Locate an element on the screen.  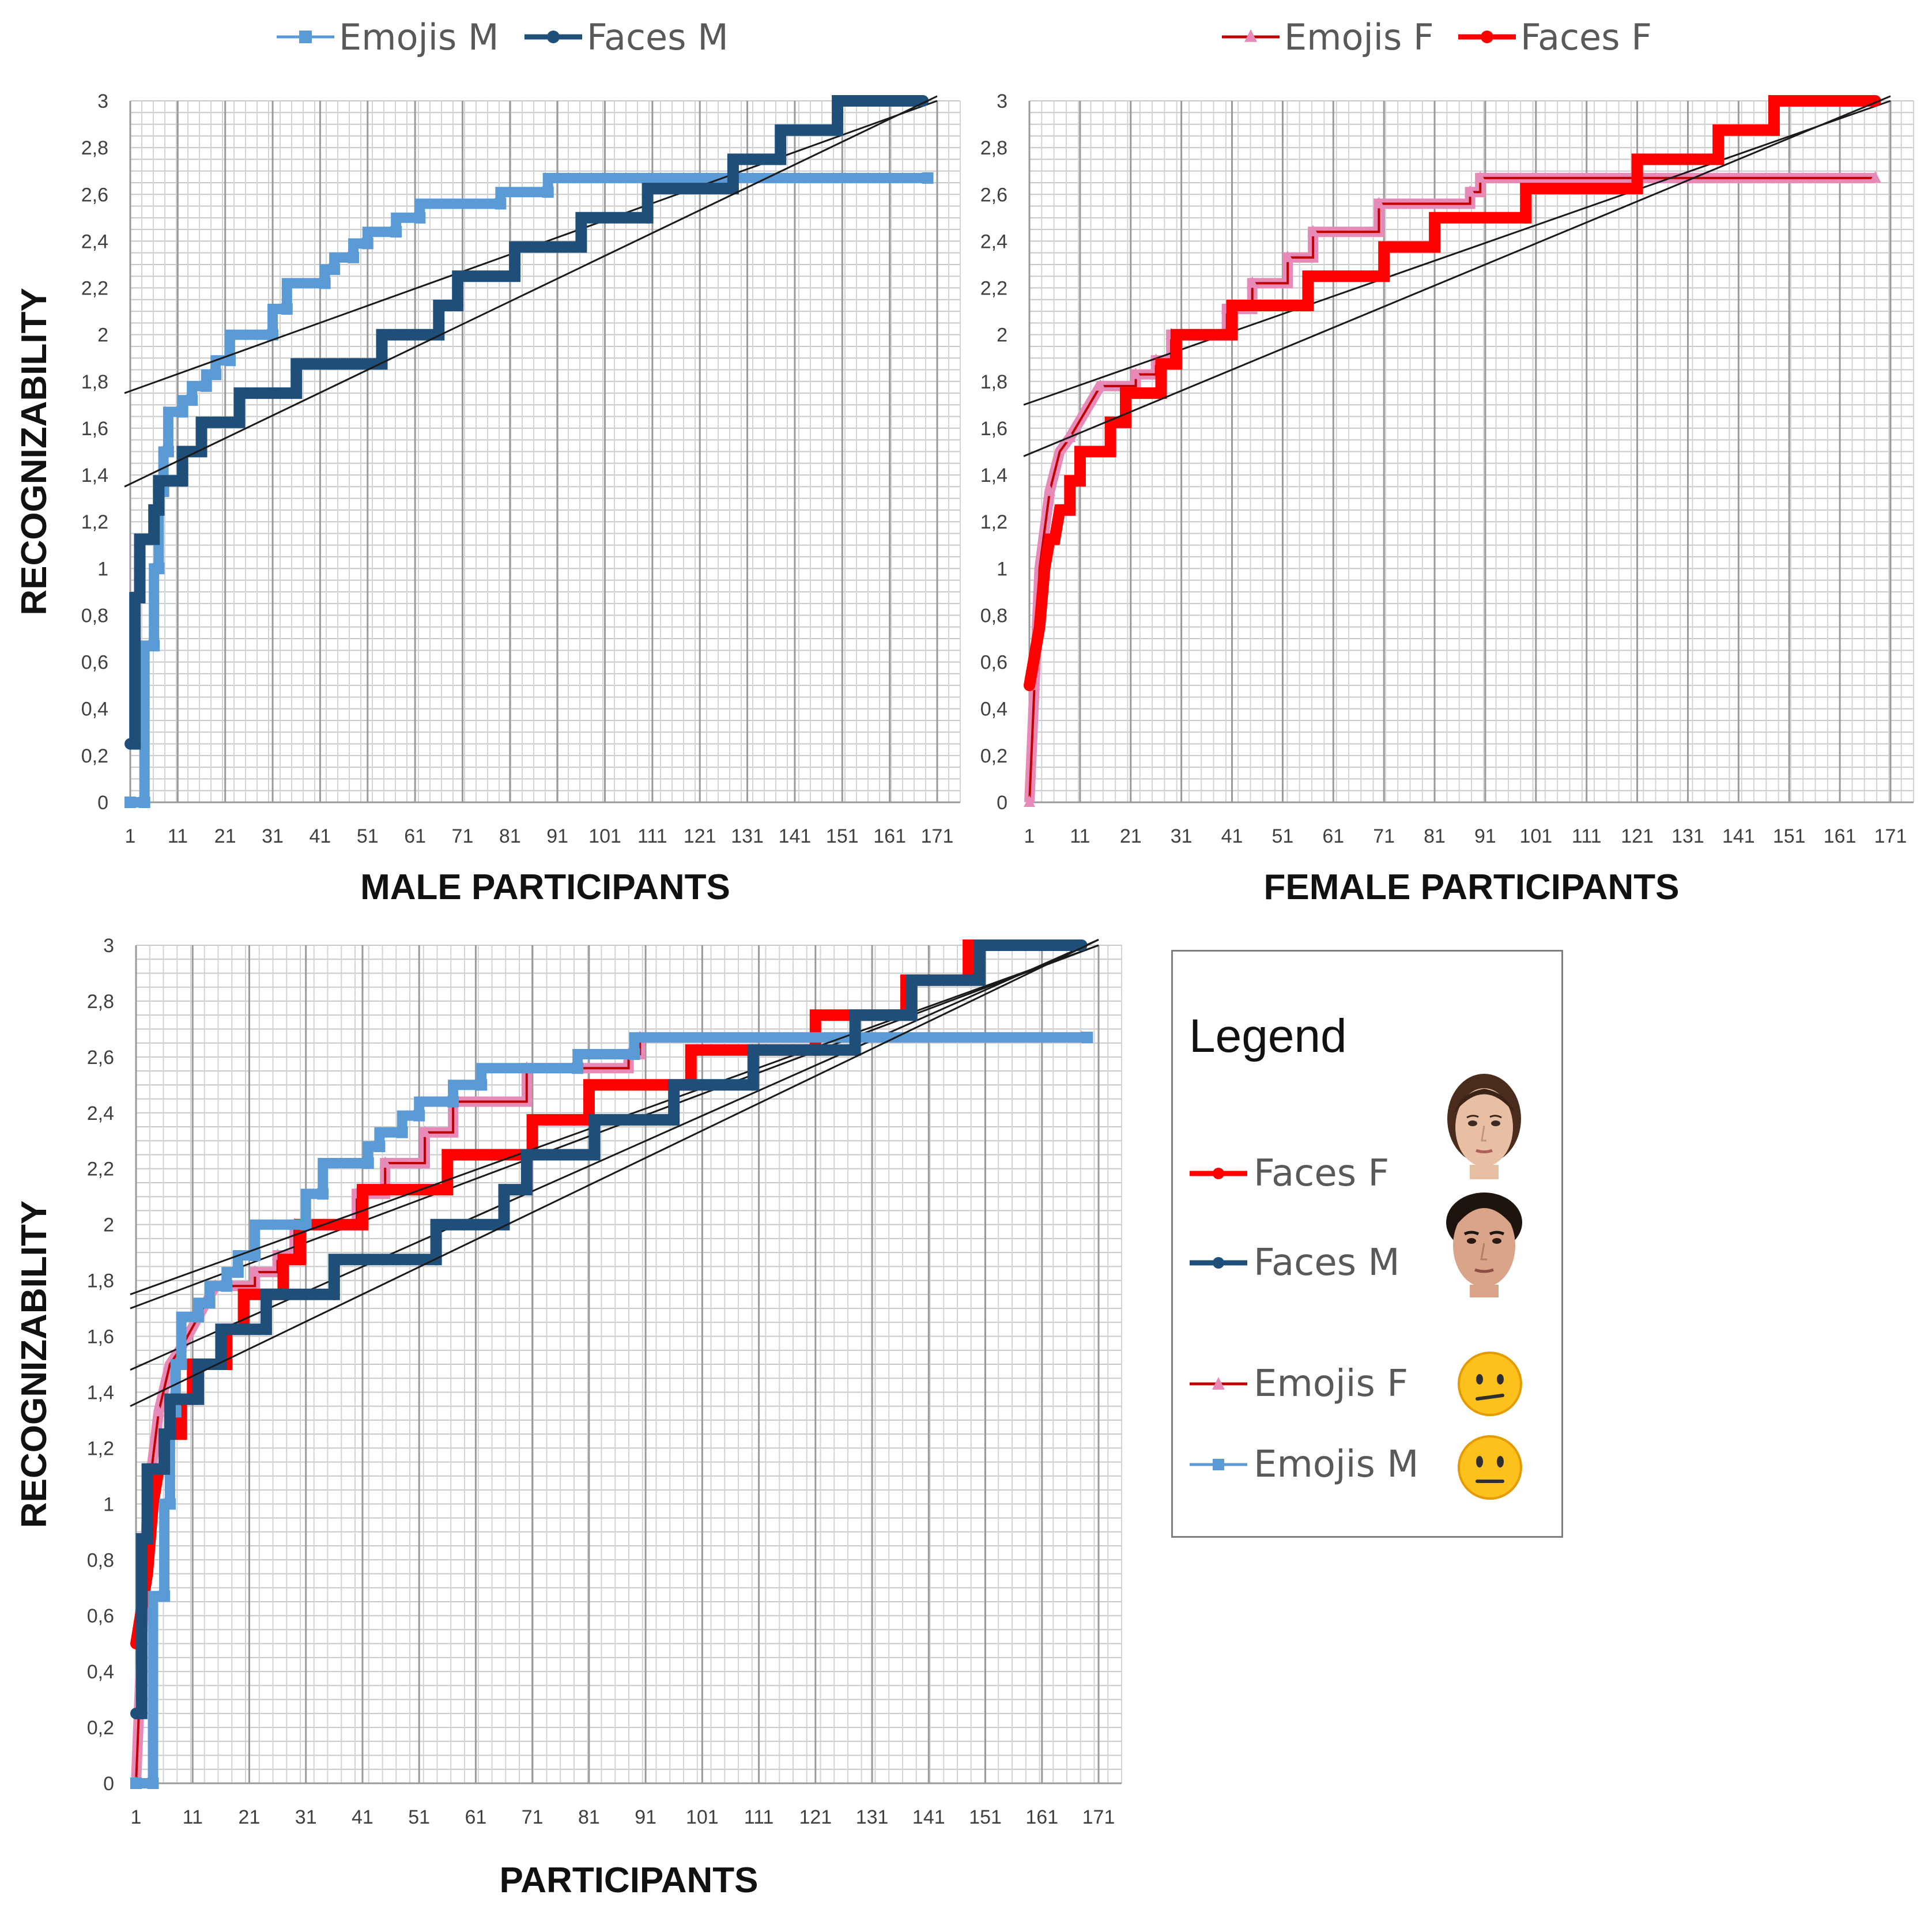
x-tick-label: 81 is located at coordinates (1435, 836).